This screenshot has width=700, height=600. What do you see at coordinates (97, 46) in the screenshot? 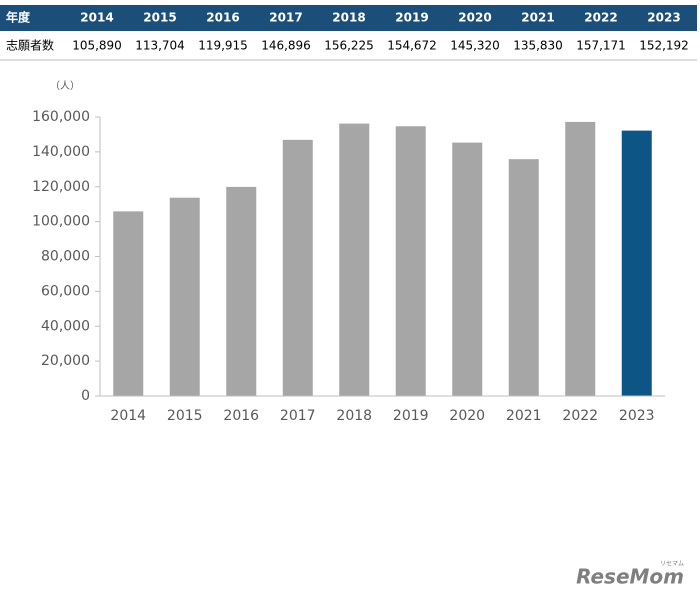
I see `table-cell: 105,890` at bounding box center [97, 46].